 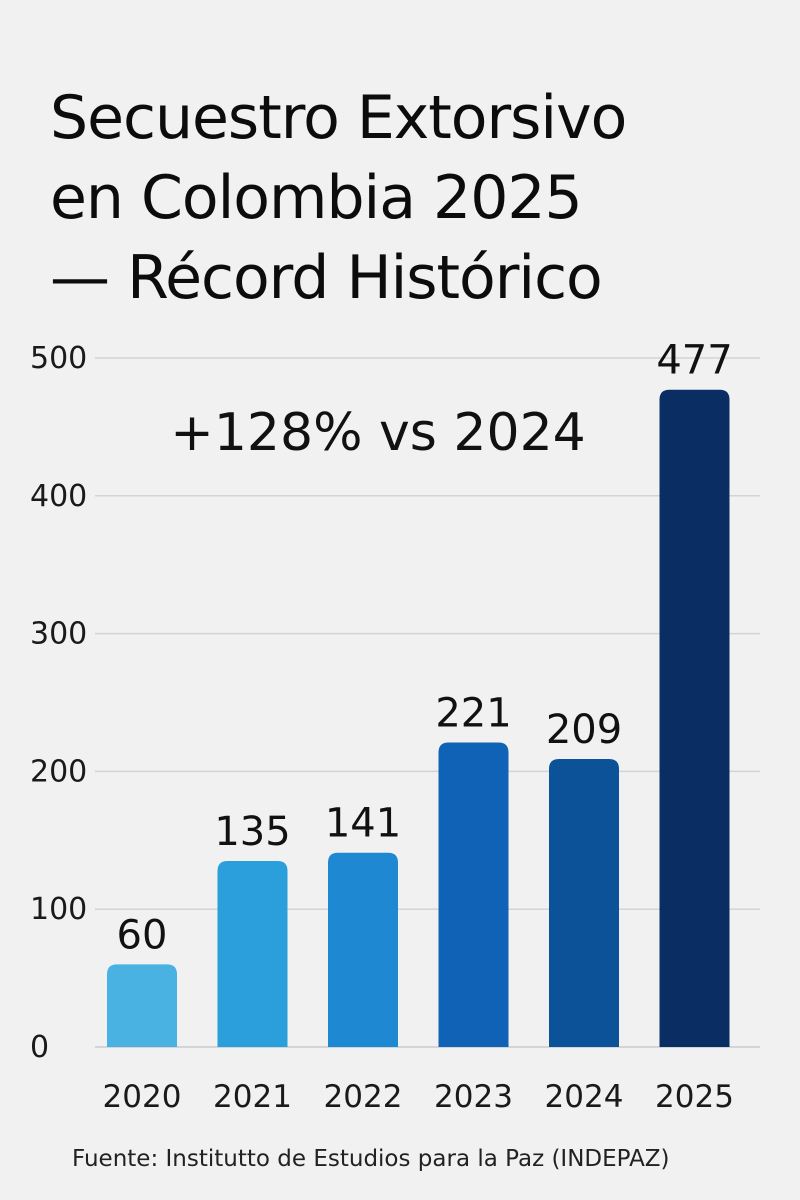 What do you see at coordinates (326, 278) in the screenshot?
I see `chart-title-line-3: — Récord Histórico` at bounding box center [326, 278].